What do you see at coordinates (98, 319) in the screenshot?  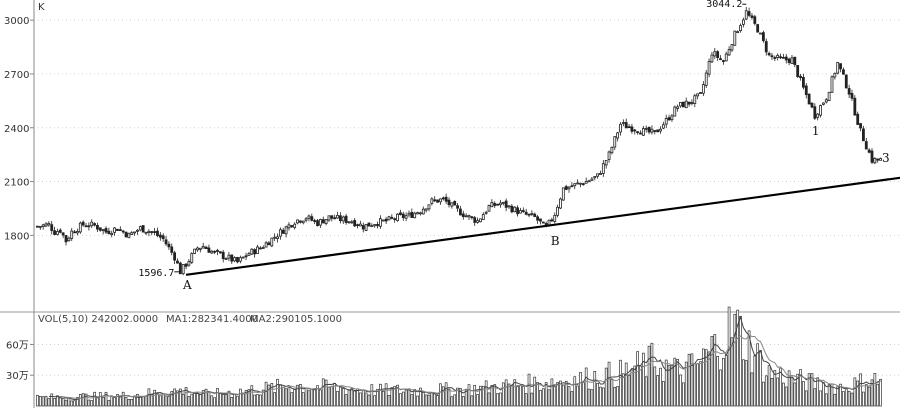 I see `volume-legend-vol: VOL(5,10) 242002.0000` at bounding box center [98, 319].